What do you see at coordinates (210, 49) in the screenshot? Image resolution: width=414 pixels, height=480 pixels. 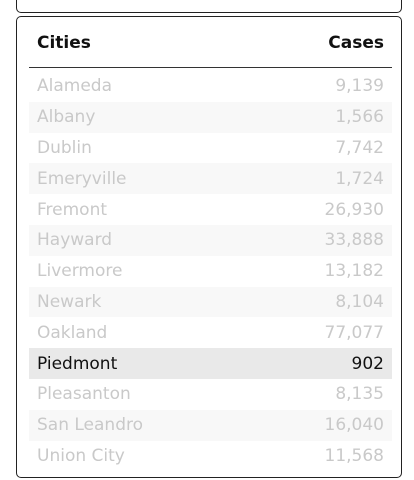 I see `table-header-row: Cities Cases` at bounding box center [210, 49].